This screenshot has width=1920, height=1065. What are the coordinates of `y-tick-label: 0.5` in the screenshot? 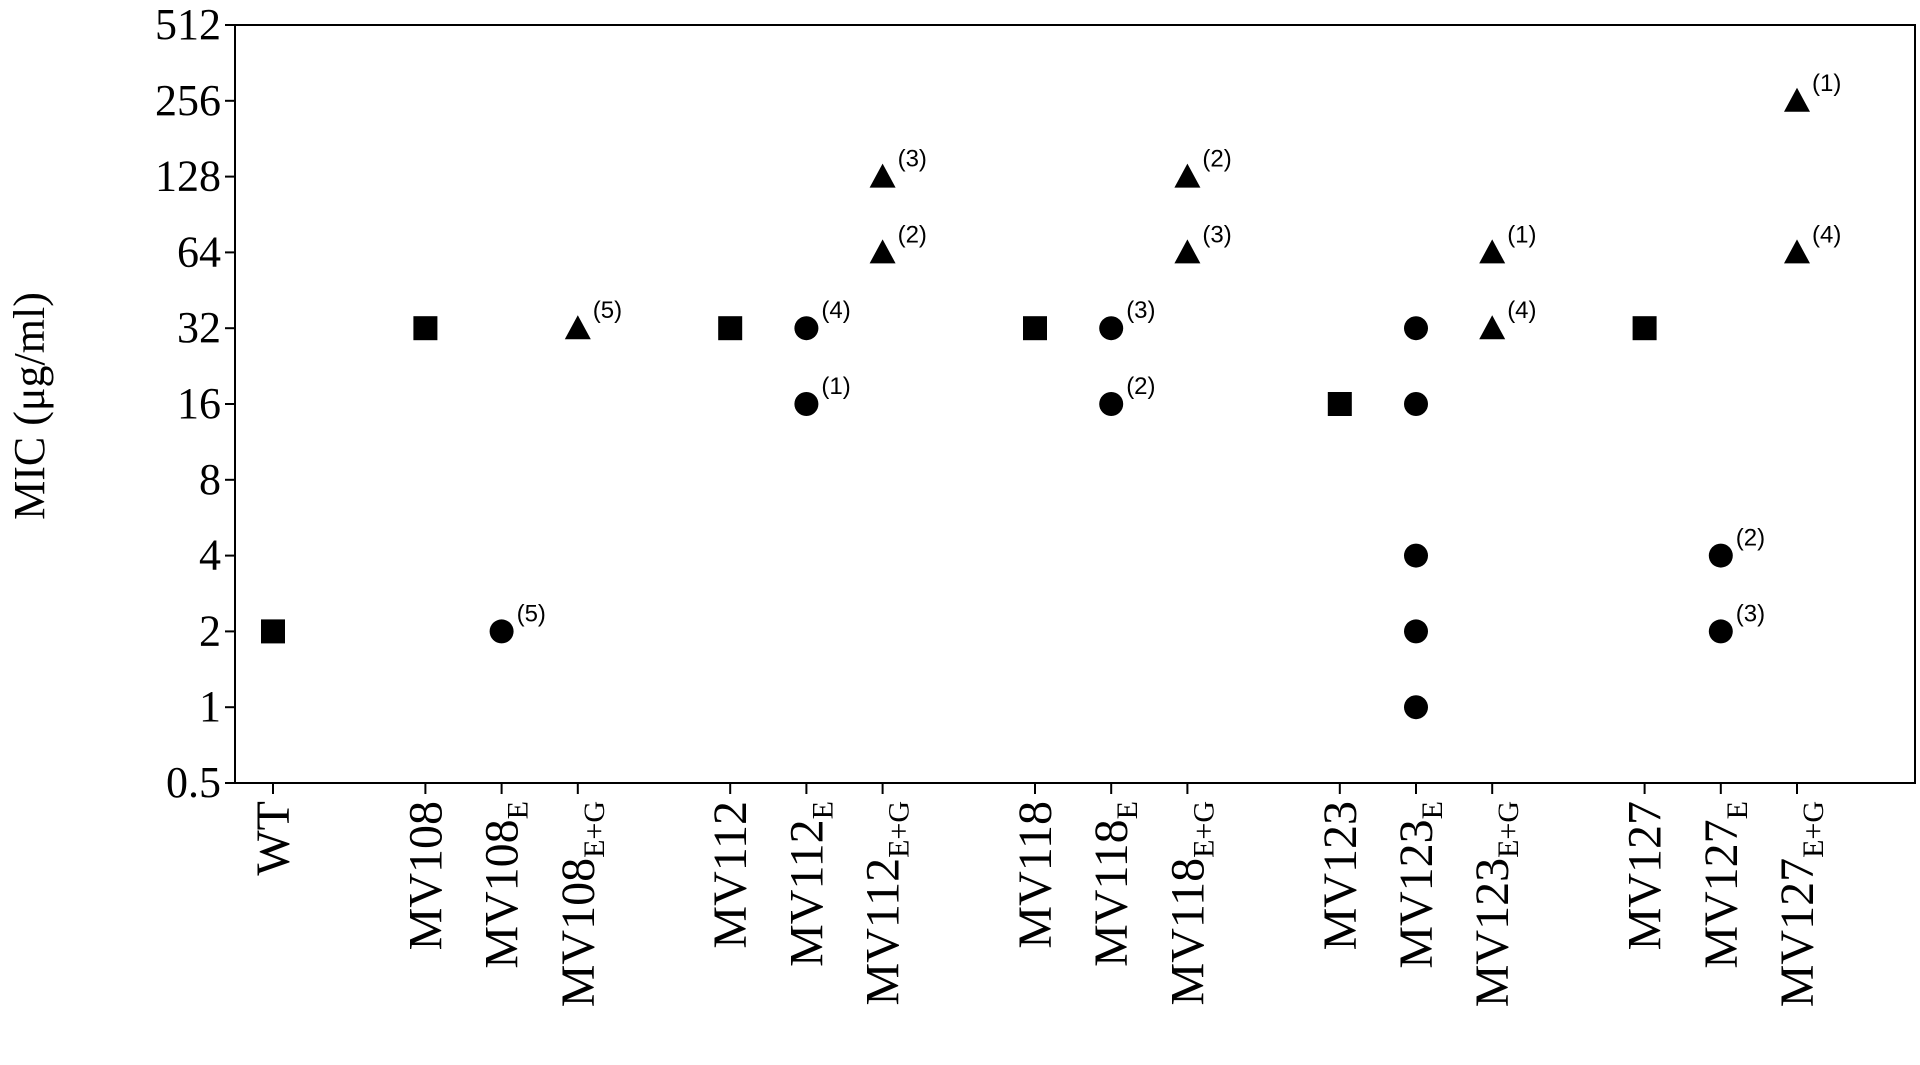 It's located at (193, 782).